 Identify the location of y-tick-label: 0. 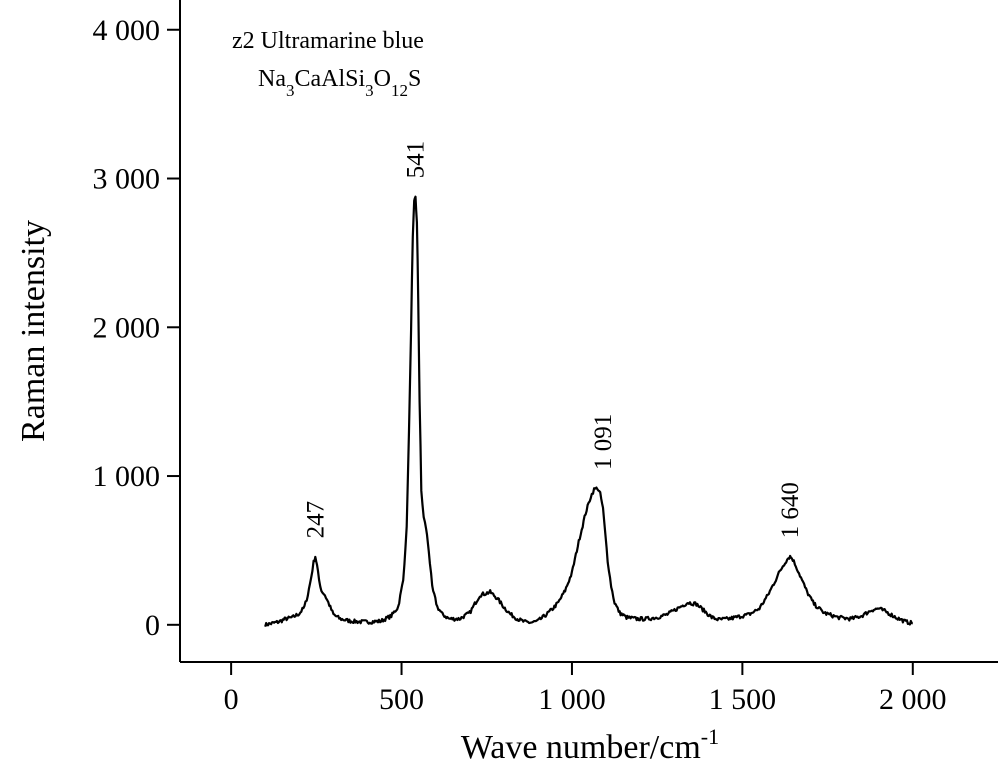
(152, 625).